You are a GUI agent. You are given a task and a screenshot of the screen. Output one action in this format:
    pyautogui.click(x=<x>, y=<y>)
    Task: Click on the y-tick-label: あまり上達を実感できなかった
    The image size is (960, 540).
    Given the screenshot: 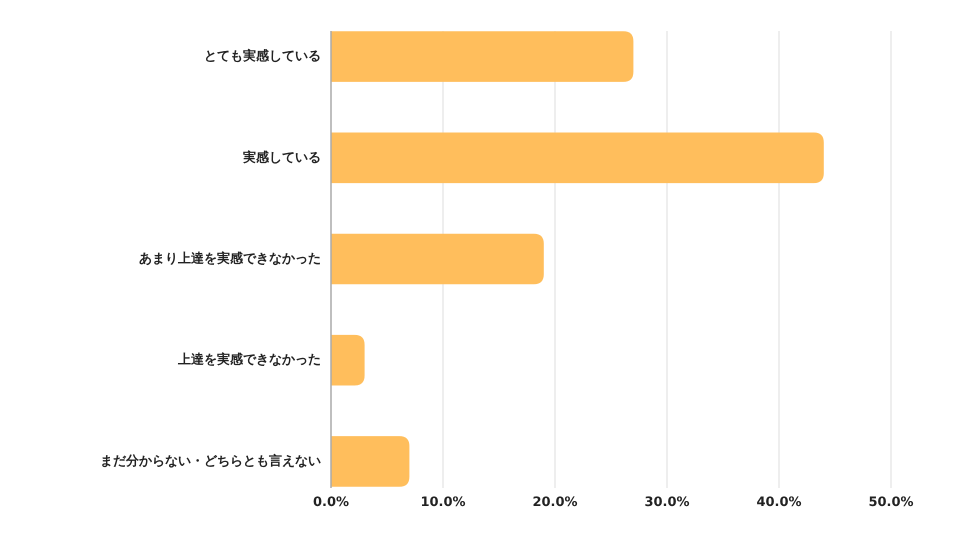 What is the action you would take?
    pyautogui.click(x=230, y=258)
    